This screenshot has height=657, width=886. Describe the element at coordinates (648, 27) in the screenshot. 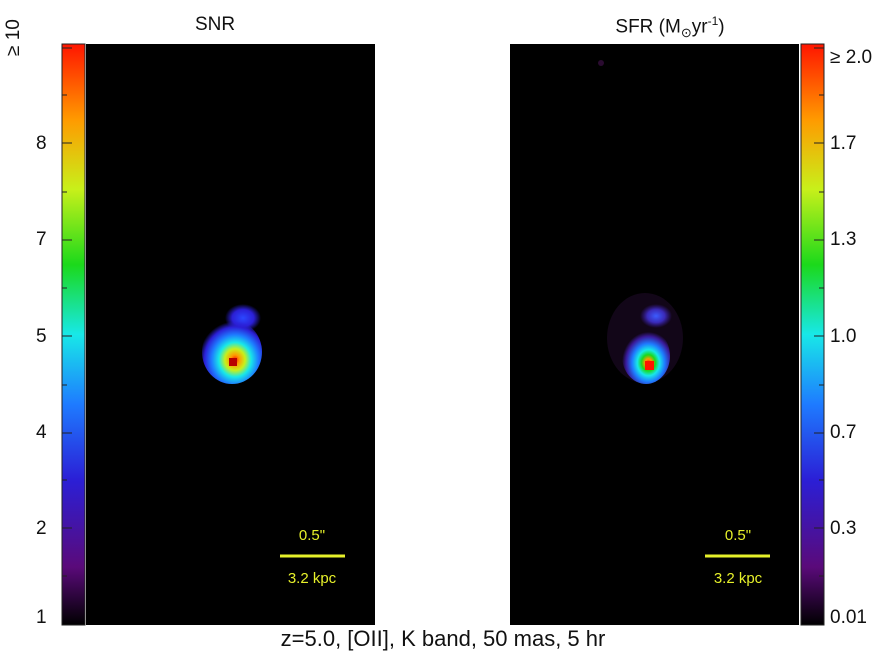

I see `sfr-label: SFR (M` at that location.